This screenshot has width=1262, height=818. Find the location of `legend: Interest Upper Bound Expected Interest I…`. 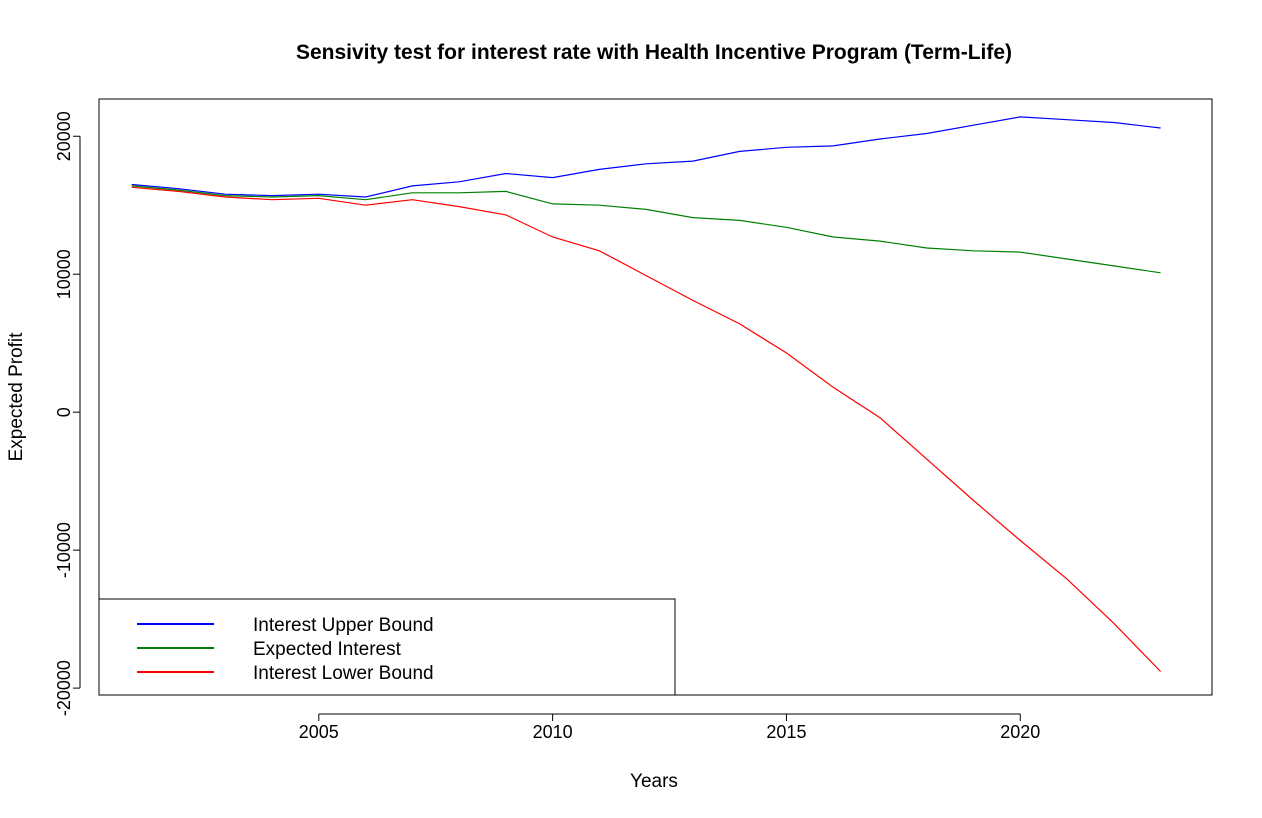

legend: Interest Upper Bound Expected Interest I… is located at coordinates (387, 647).